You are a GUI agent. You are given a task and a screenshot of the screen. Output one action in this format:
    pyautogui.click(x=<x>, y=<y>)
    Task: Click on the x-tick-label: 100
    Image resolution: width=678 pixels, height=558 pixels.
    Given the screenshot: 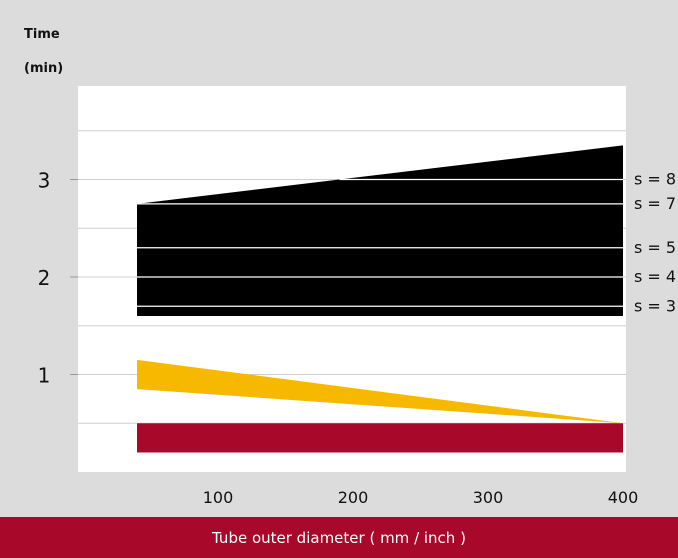 What is the action you would take?
    pyautogui.click(x=218, y=497)
    